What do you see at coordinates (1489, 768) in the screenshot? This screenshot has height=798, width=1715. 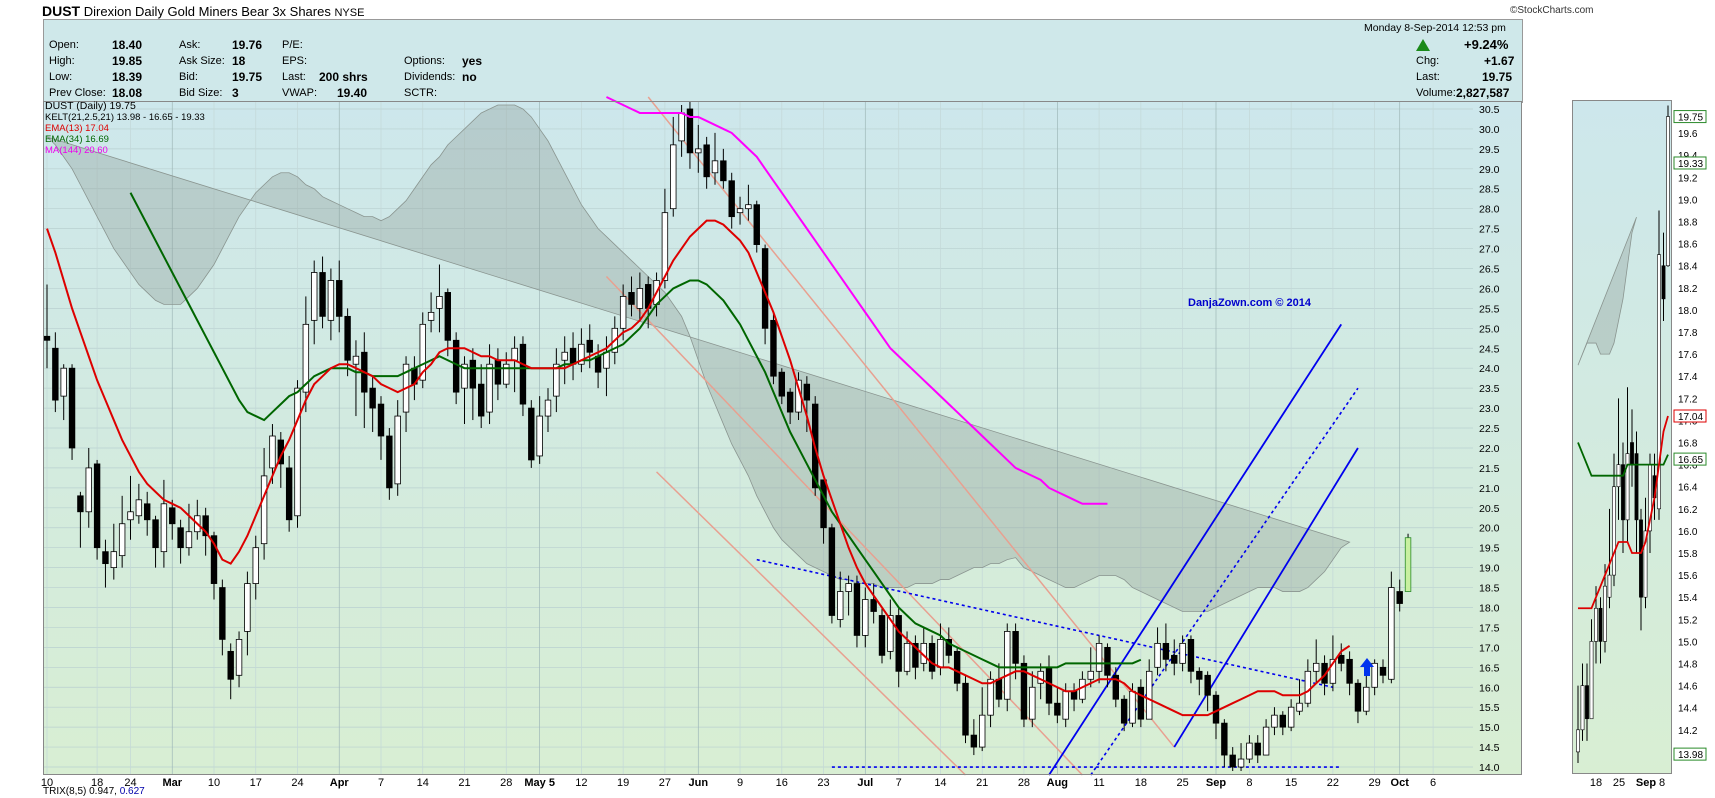 I see `y-tick-label: 14.0` at bounding box center [1489, 768].